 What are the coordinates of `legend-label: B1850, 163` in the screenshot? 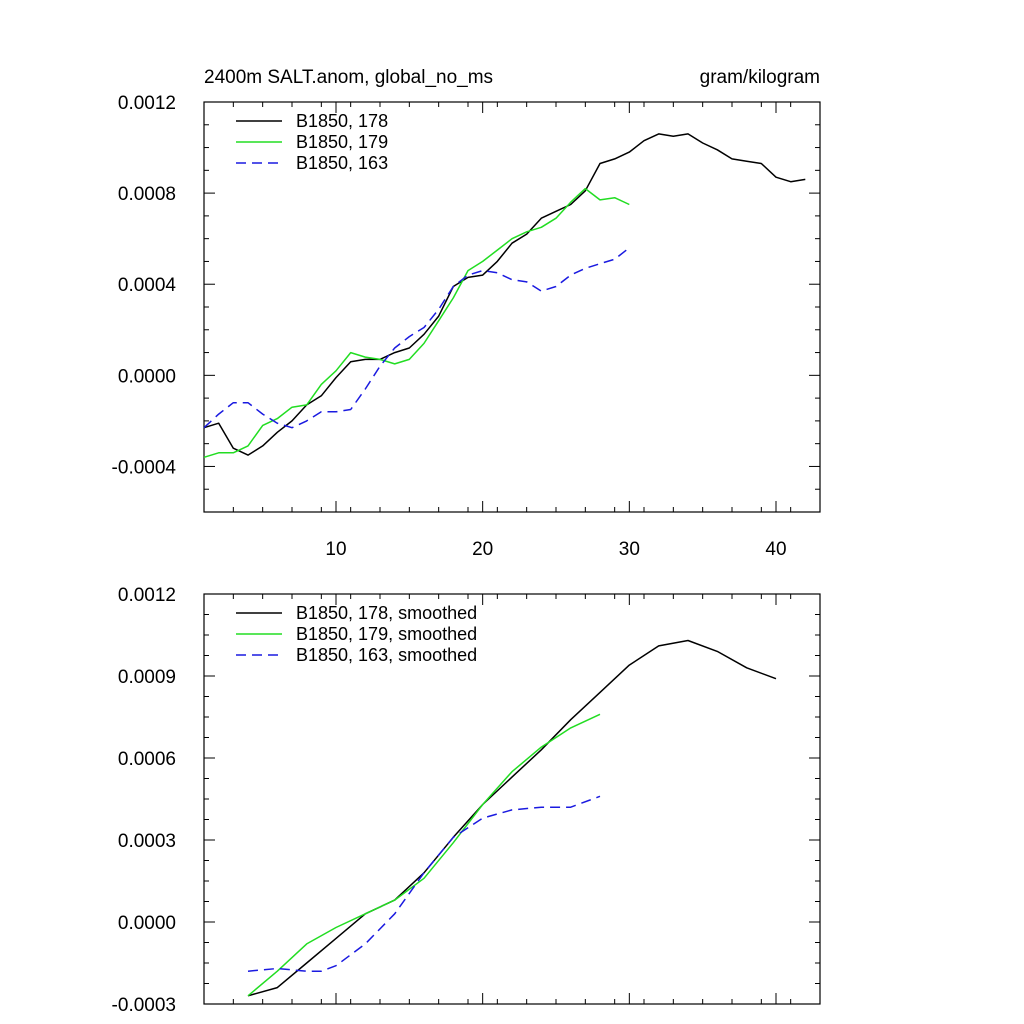 It's located at (342, 163).